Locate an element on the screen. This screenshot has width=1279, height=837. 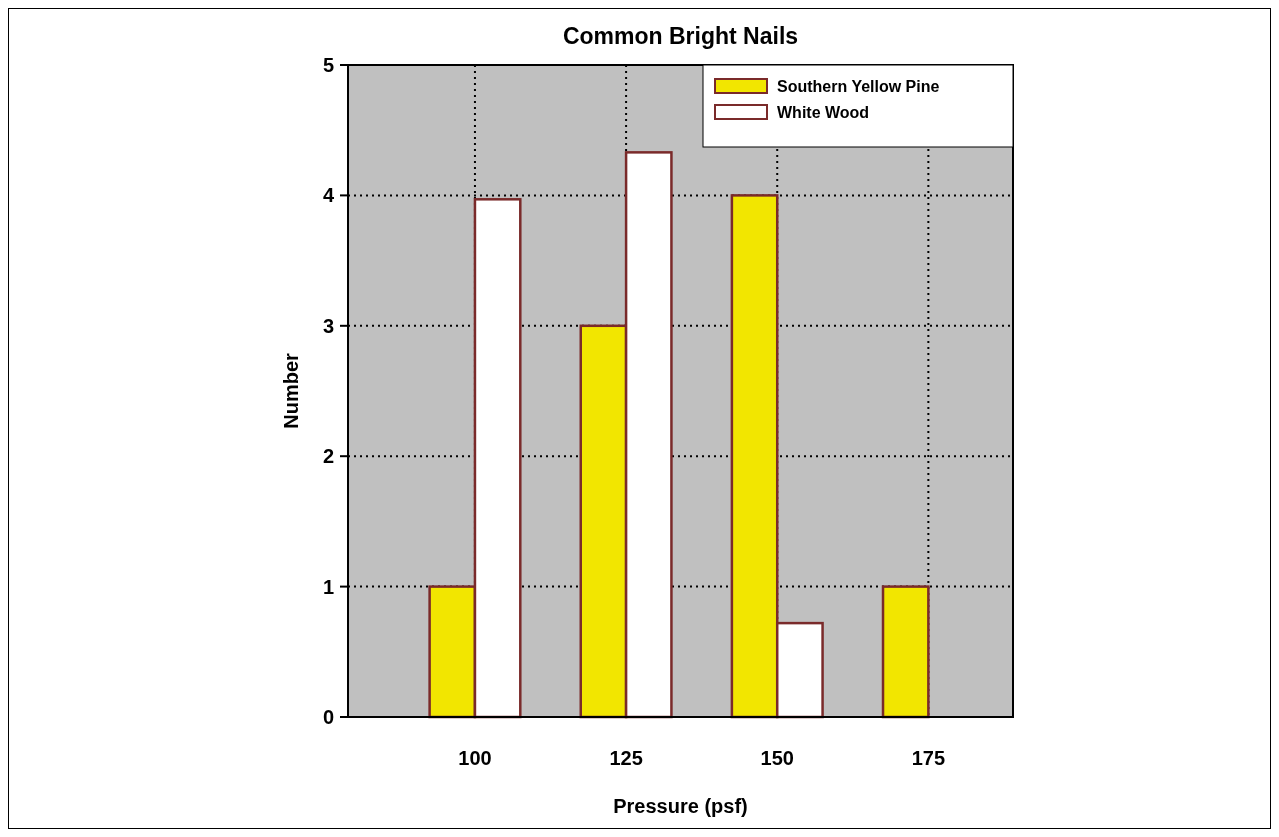
x-tick-label: 125 is located at coordinates (626, 758).